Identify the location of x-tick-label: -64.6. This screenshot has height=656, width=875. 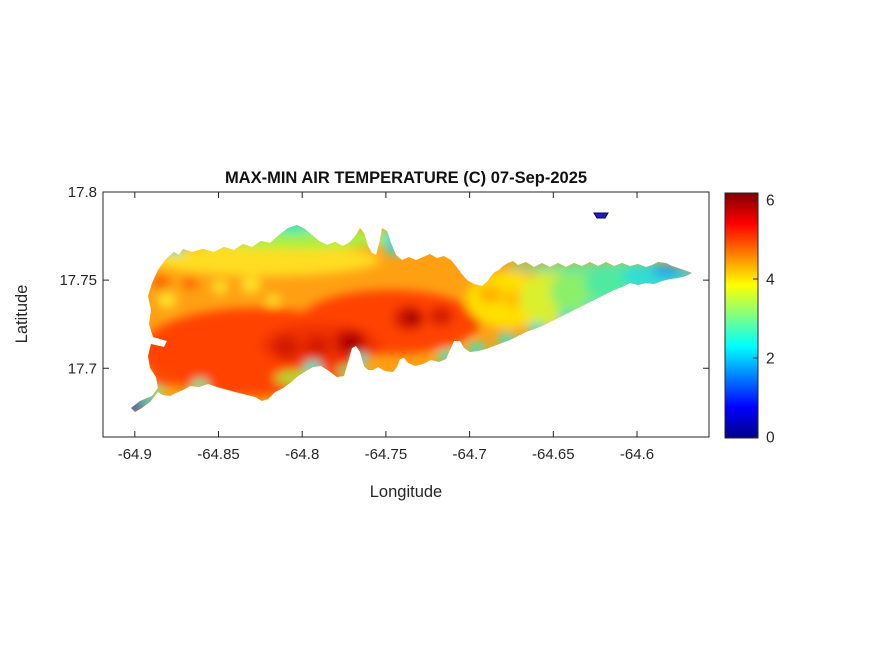
(637, 454).